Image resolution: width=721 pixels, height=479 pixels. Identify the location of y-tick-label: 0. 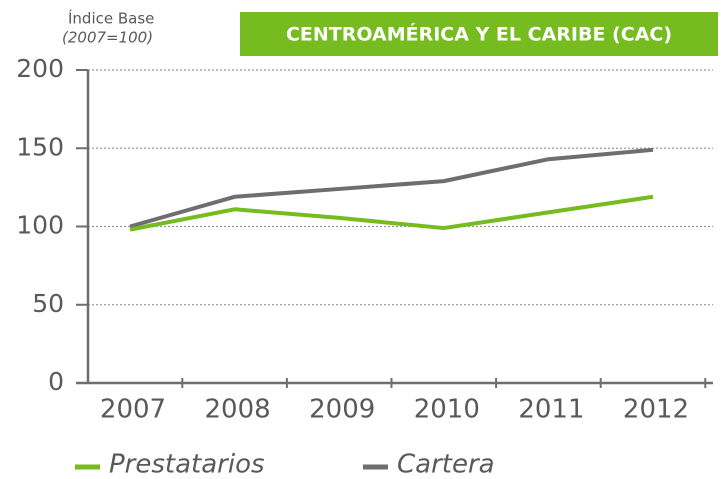
(56, 381).